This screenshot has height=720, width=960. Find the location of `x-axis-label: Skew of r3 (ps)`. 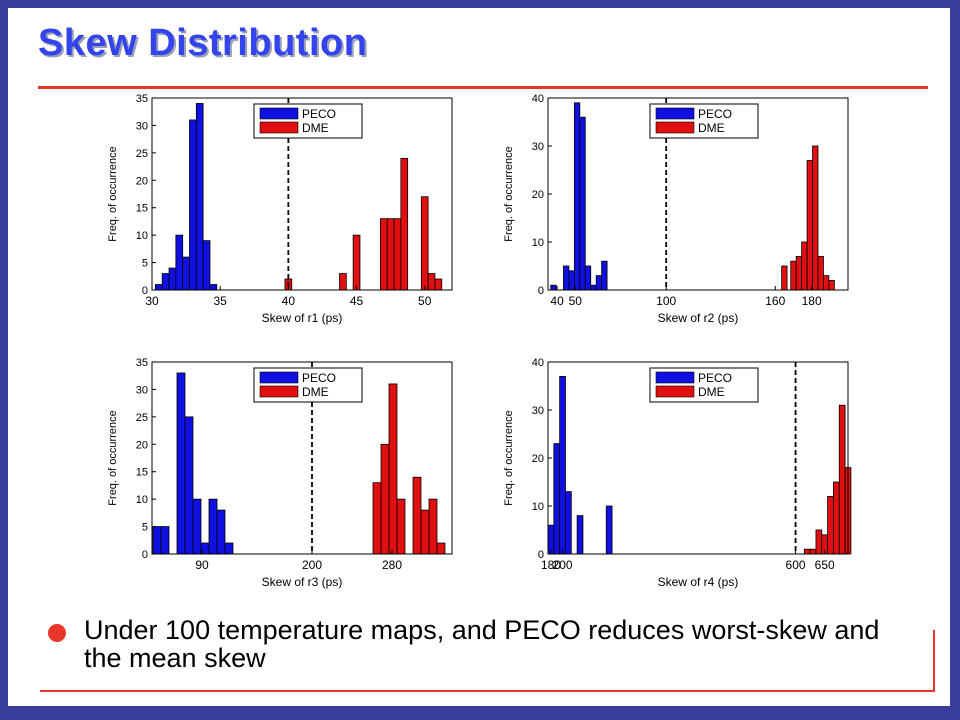

x-axis-label: Skew of r3 (ps) is located at coordinates (302, 582).